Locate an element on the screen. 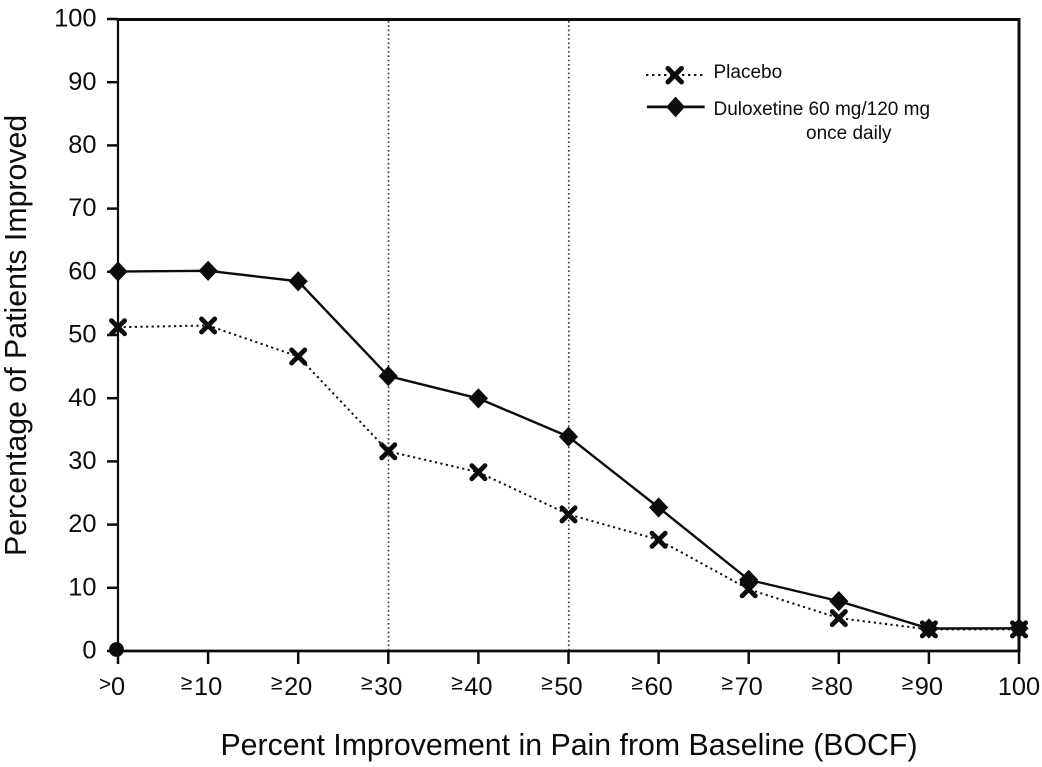 This screenshot has height=767, width=1042. svg-text:Percentage of Patients Improve: Percentage of Patients Improved is located at coordinates (16, 335).